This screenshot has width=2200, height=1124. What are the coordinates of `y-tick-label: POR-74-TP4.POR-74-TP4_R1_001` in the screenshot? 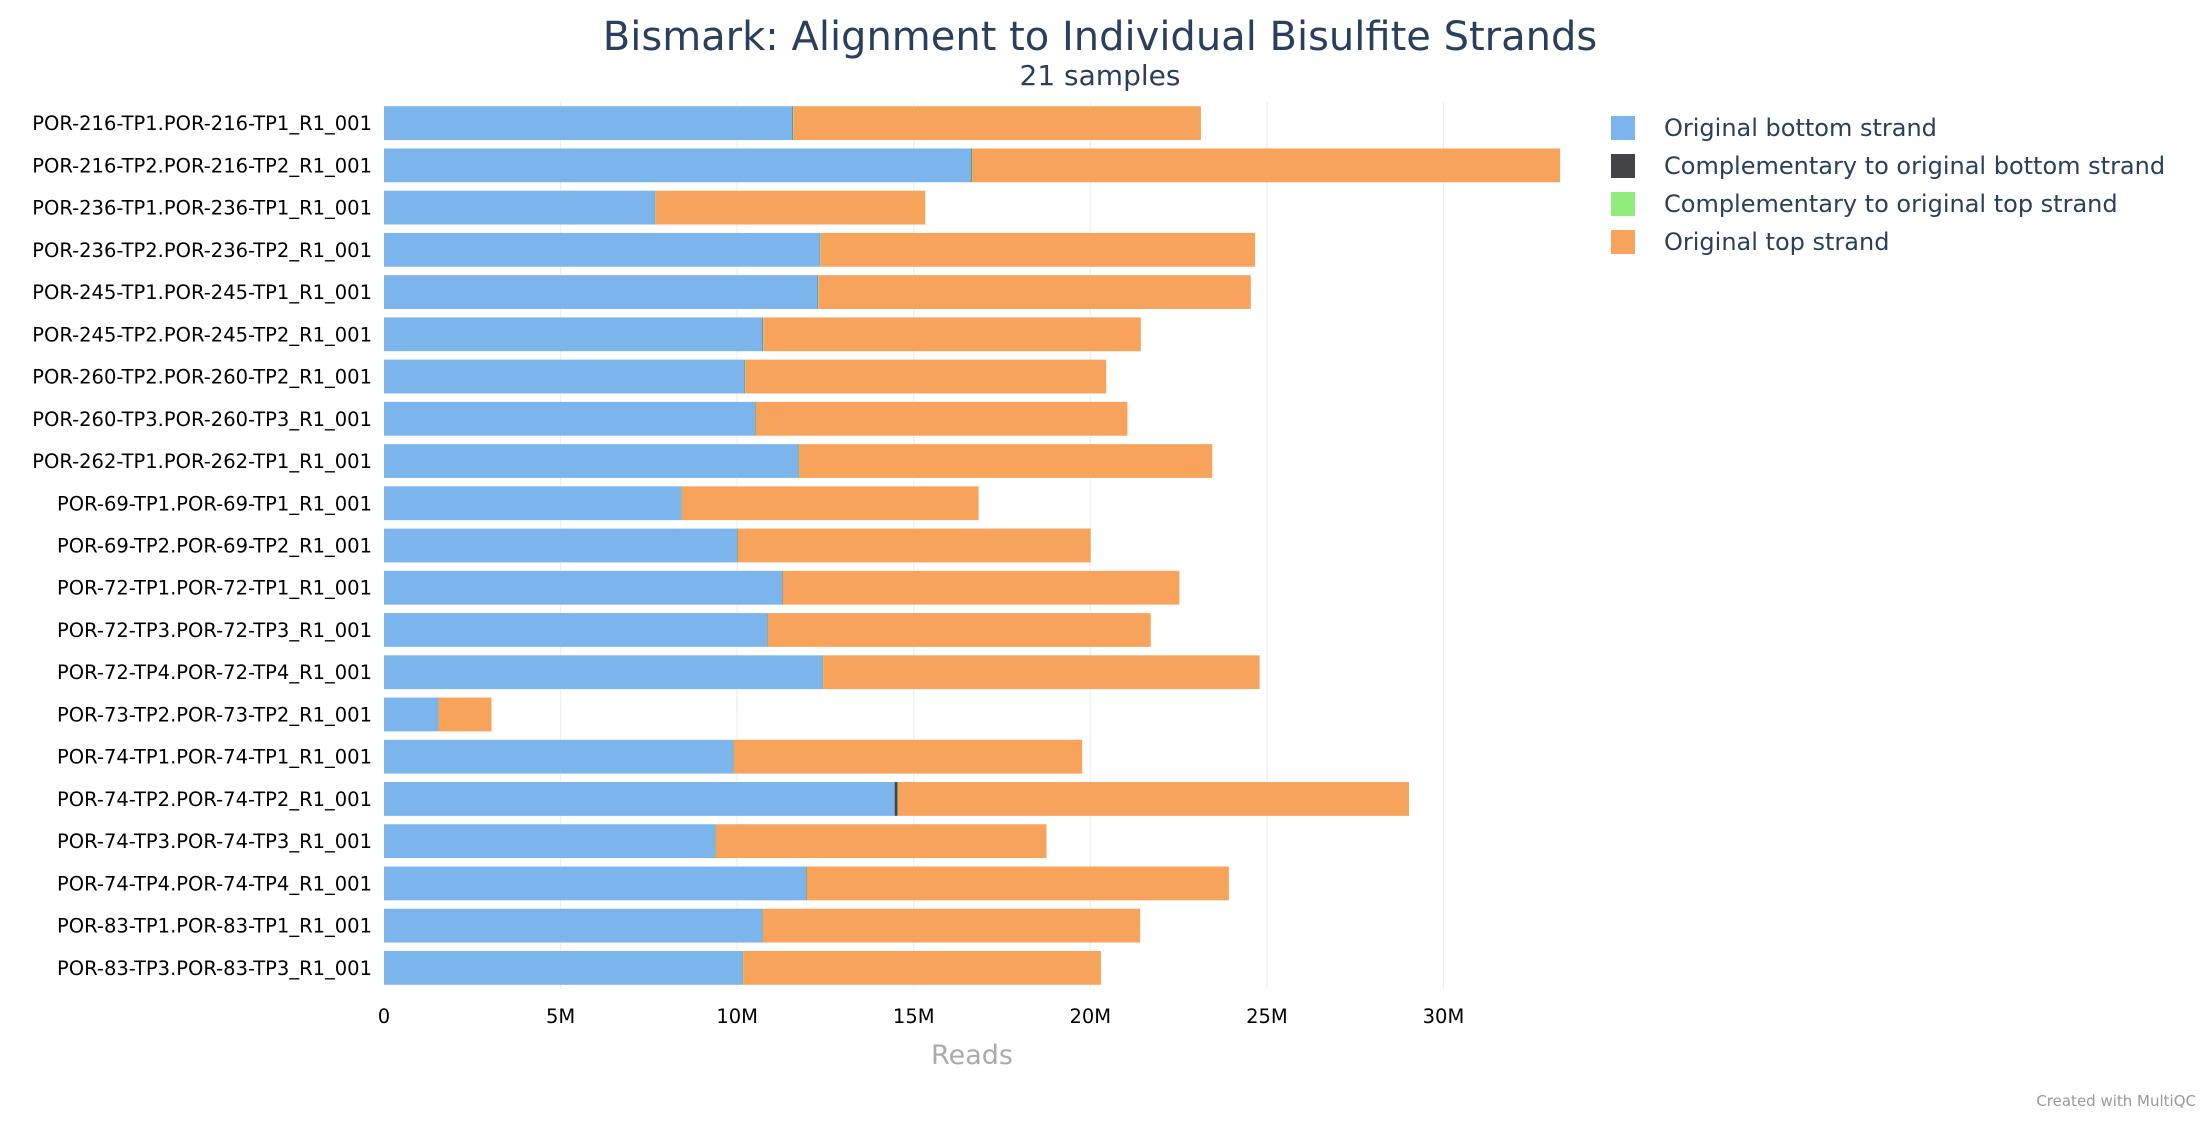 It's located at (214, 883).